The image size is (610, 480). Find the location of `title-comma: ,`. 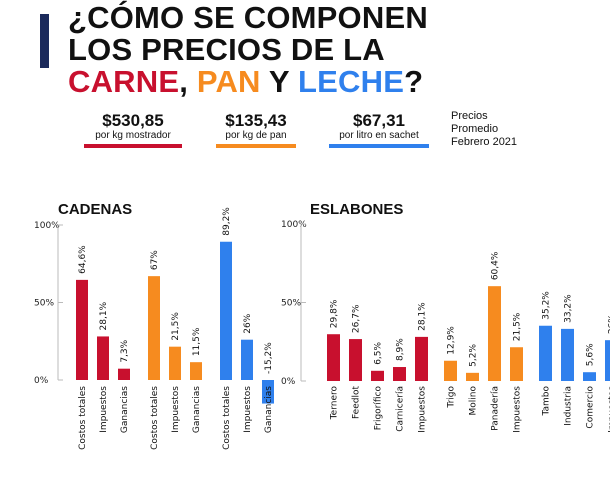

title-comma: , is located at coordinates (188, 81).